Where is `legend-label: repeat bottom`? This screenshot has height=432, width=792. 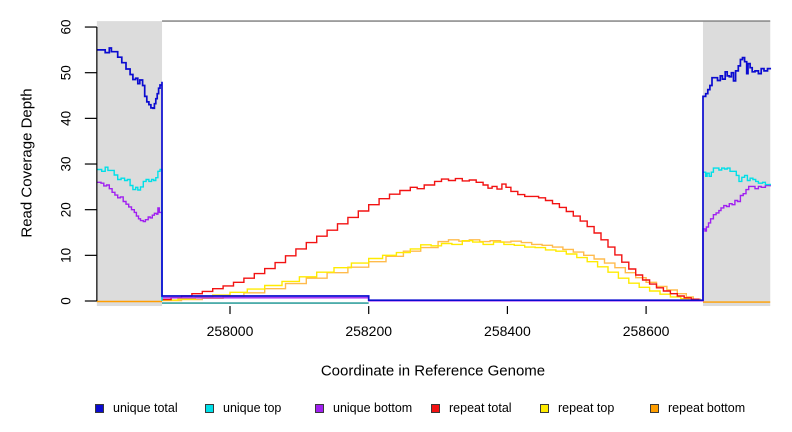
legend-label: repeat bottom is located at coordinates (707, 408).